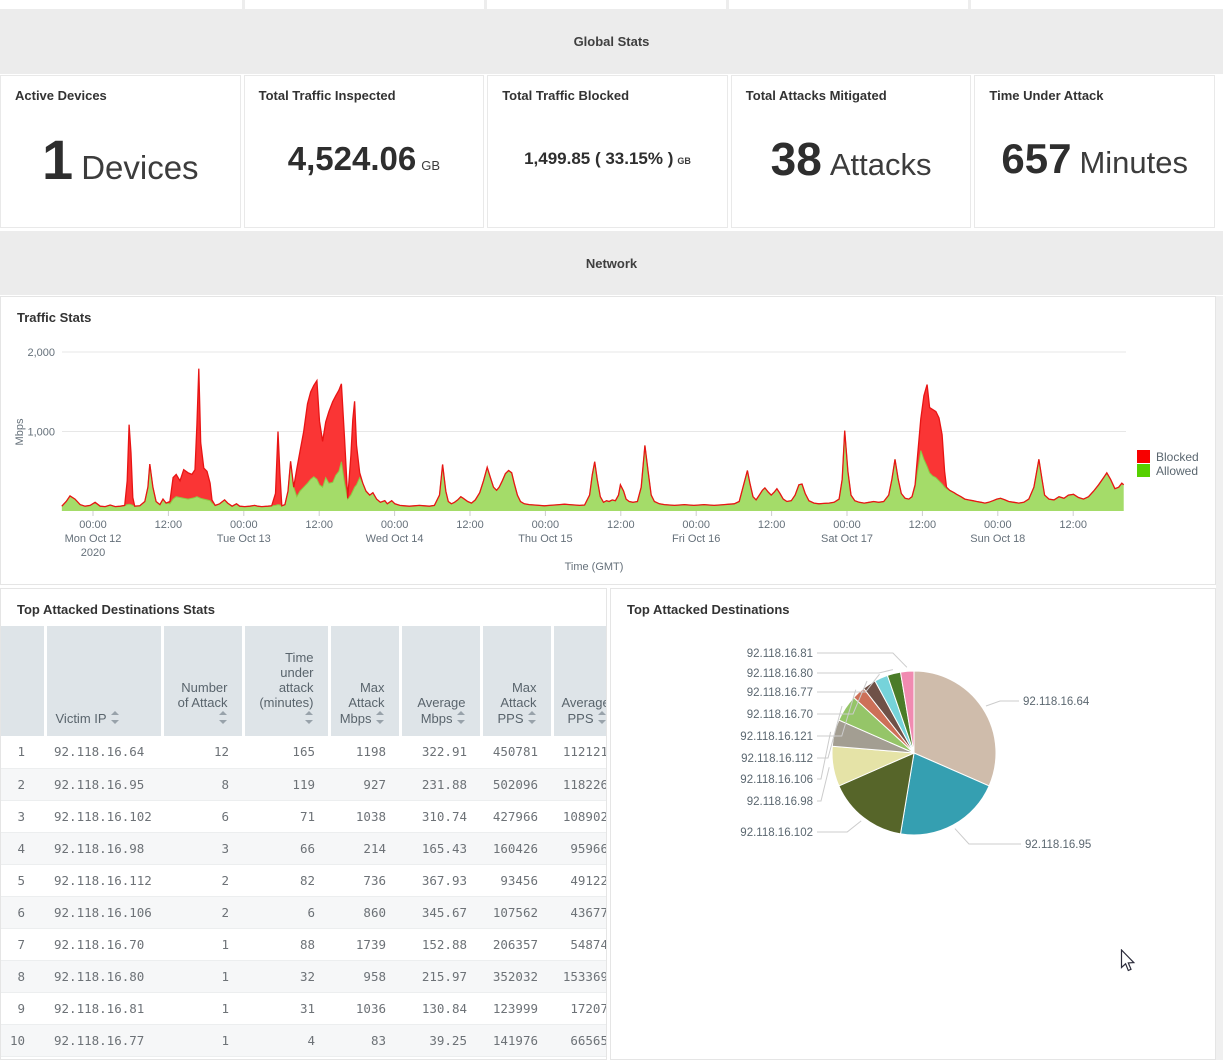 Image resolution: width=1223 pixels, height=1060 pixels. What do you see at coordinates (594, 567) in the screenshot?
I see `x-axis-title: Time (GMT)` at bounding box center [594, 567].